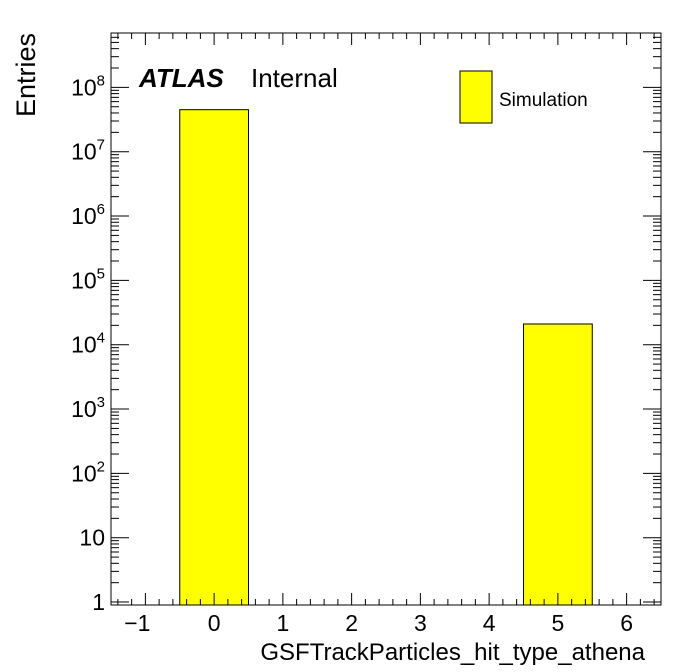 The image size is (696, 672). I want to click on x-tick-labels: −1 0 1 2 3 4 5 6, so click(378, 623).